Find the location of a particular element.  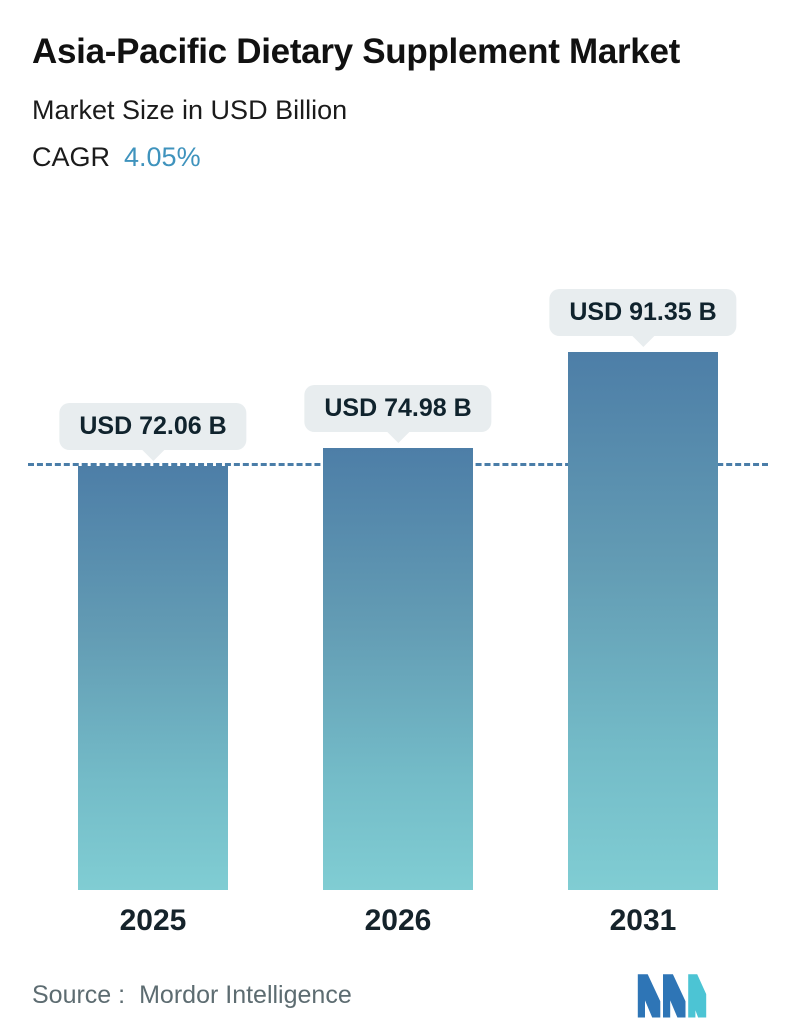

mordor-logo-icon is located at coordinates (672, 995).